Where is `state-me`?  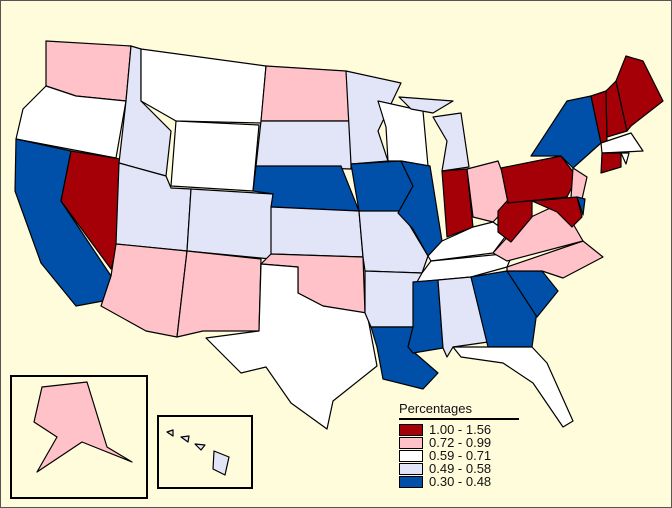
state-me is located at coordinates (639, 93).